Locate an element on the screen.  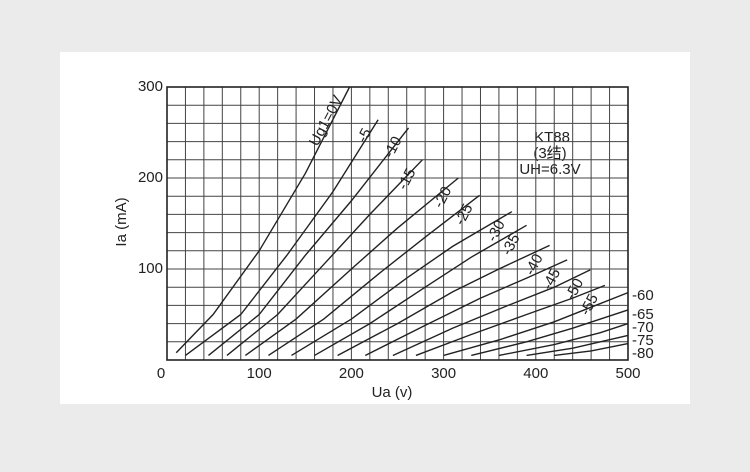
series-label: -65 is located at coordinates (643, 314).